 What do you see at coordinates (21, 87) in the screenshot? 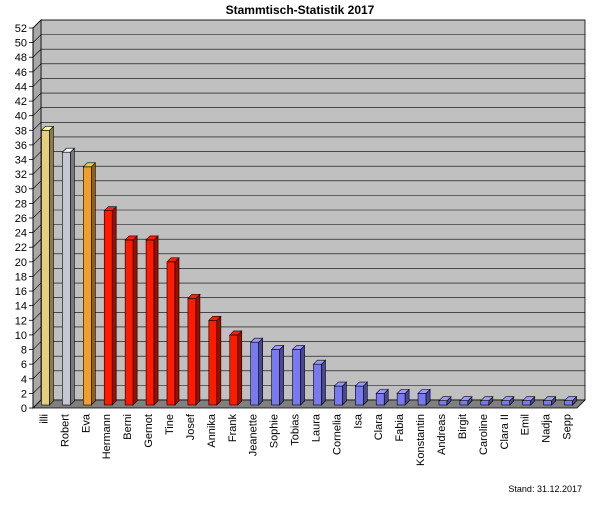
I see `y-tick-label: 44` at bounding box center [21, 87].